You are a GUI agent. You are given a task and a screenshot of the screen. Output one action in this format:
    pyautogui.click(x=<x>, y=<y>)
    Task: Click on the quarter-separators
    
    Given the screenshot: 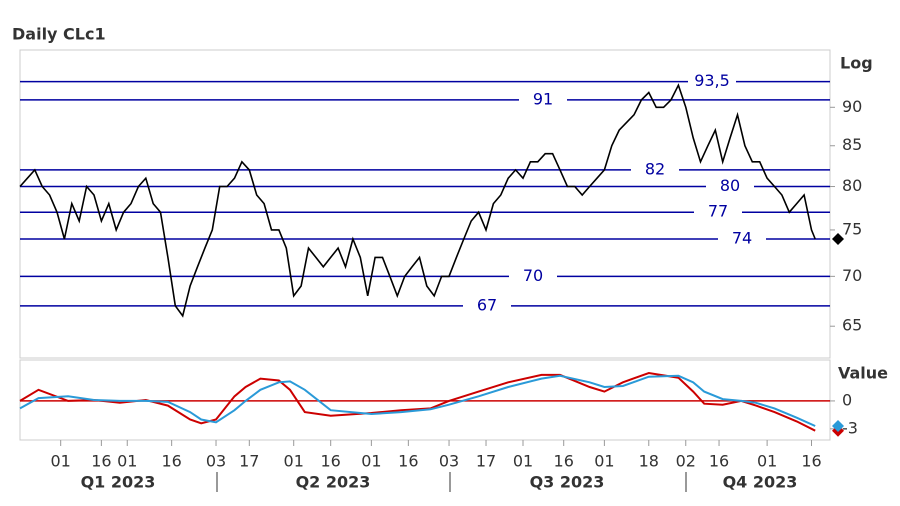 What is the action you would take?
    pyautogui.click(x=451, y=482)
    